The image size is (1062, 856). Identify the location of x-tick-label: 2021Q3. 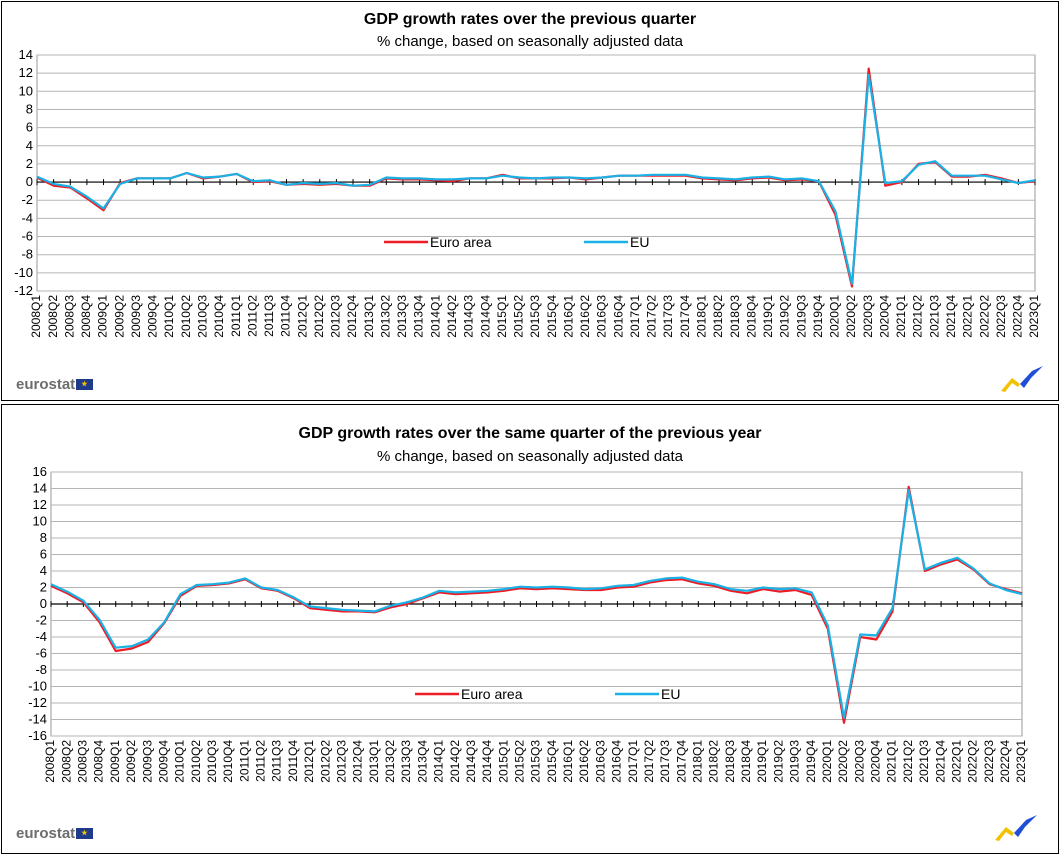
(934, 316).